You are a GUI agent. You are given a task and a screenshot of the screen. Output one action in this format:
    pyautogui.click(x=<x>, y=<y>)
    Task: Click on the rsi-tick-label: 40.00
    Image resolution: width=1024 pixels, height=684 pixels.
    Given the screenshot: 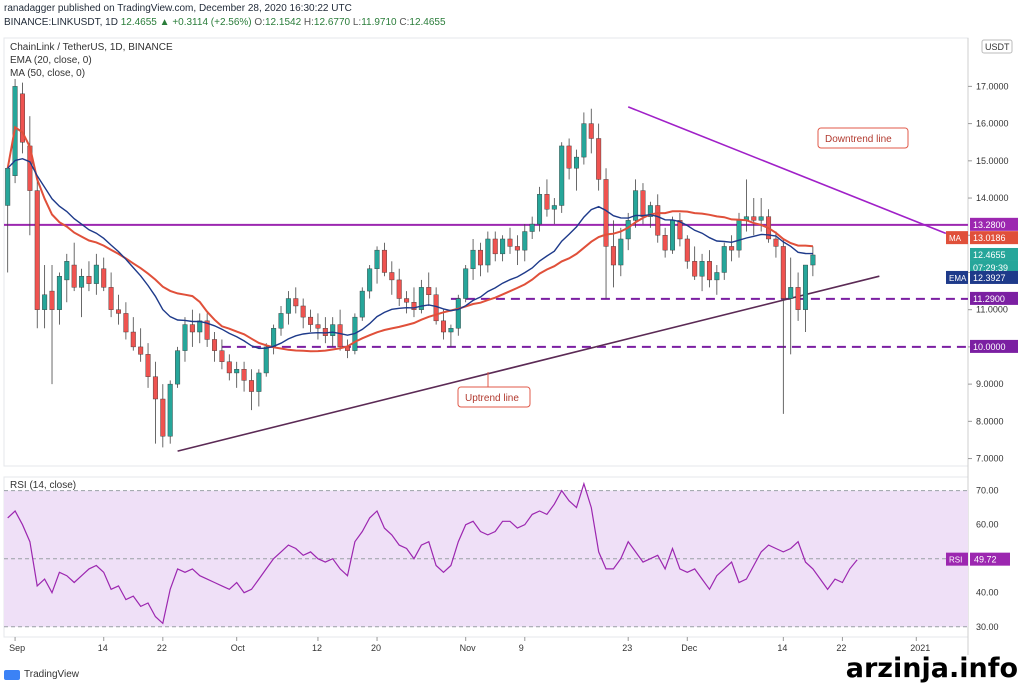 What is the action you would take?
    pyautogui.click(x=987, y=593)
    